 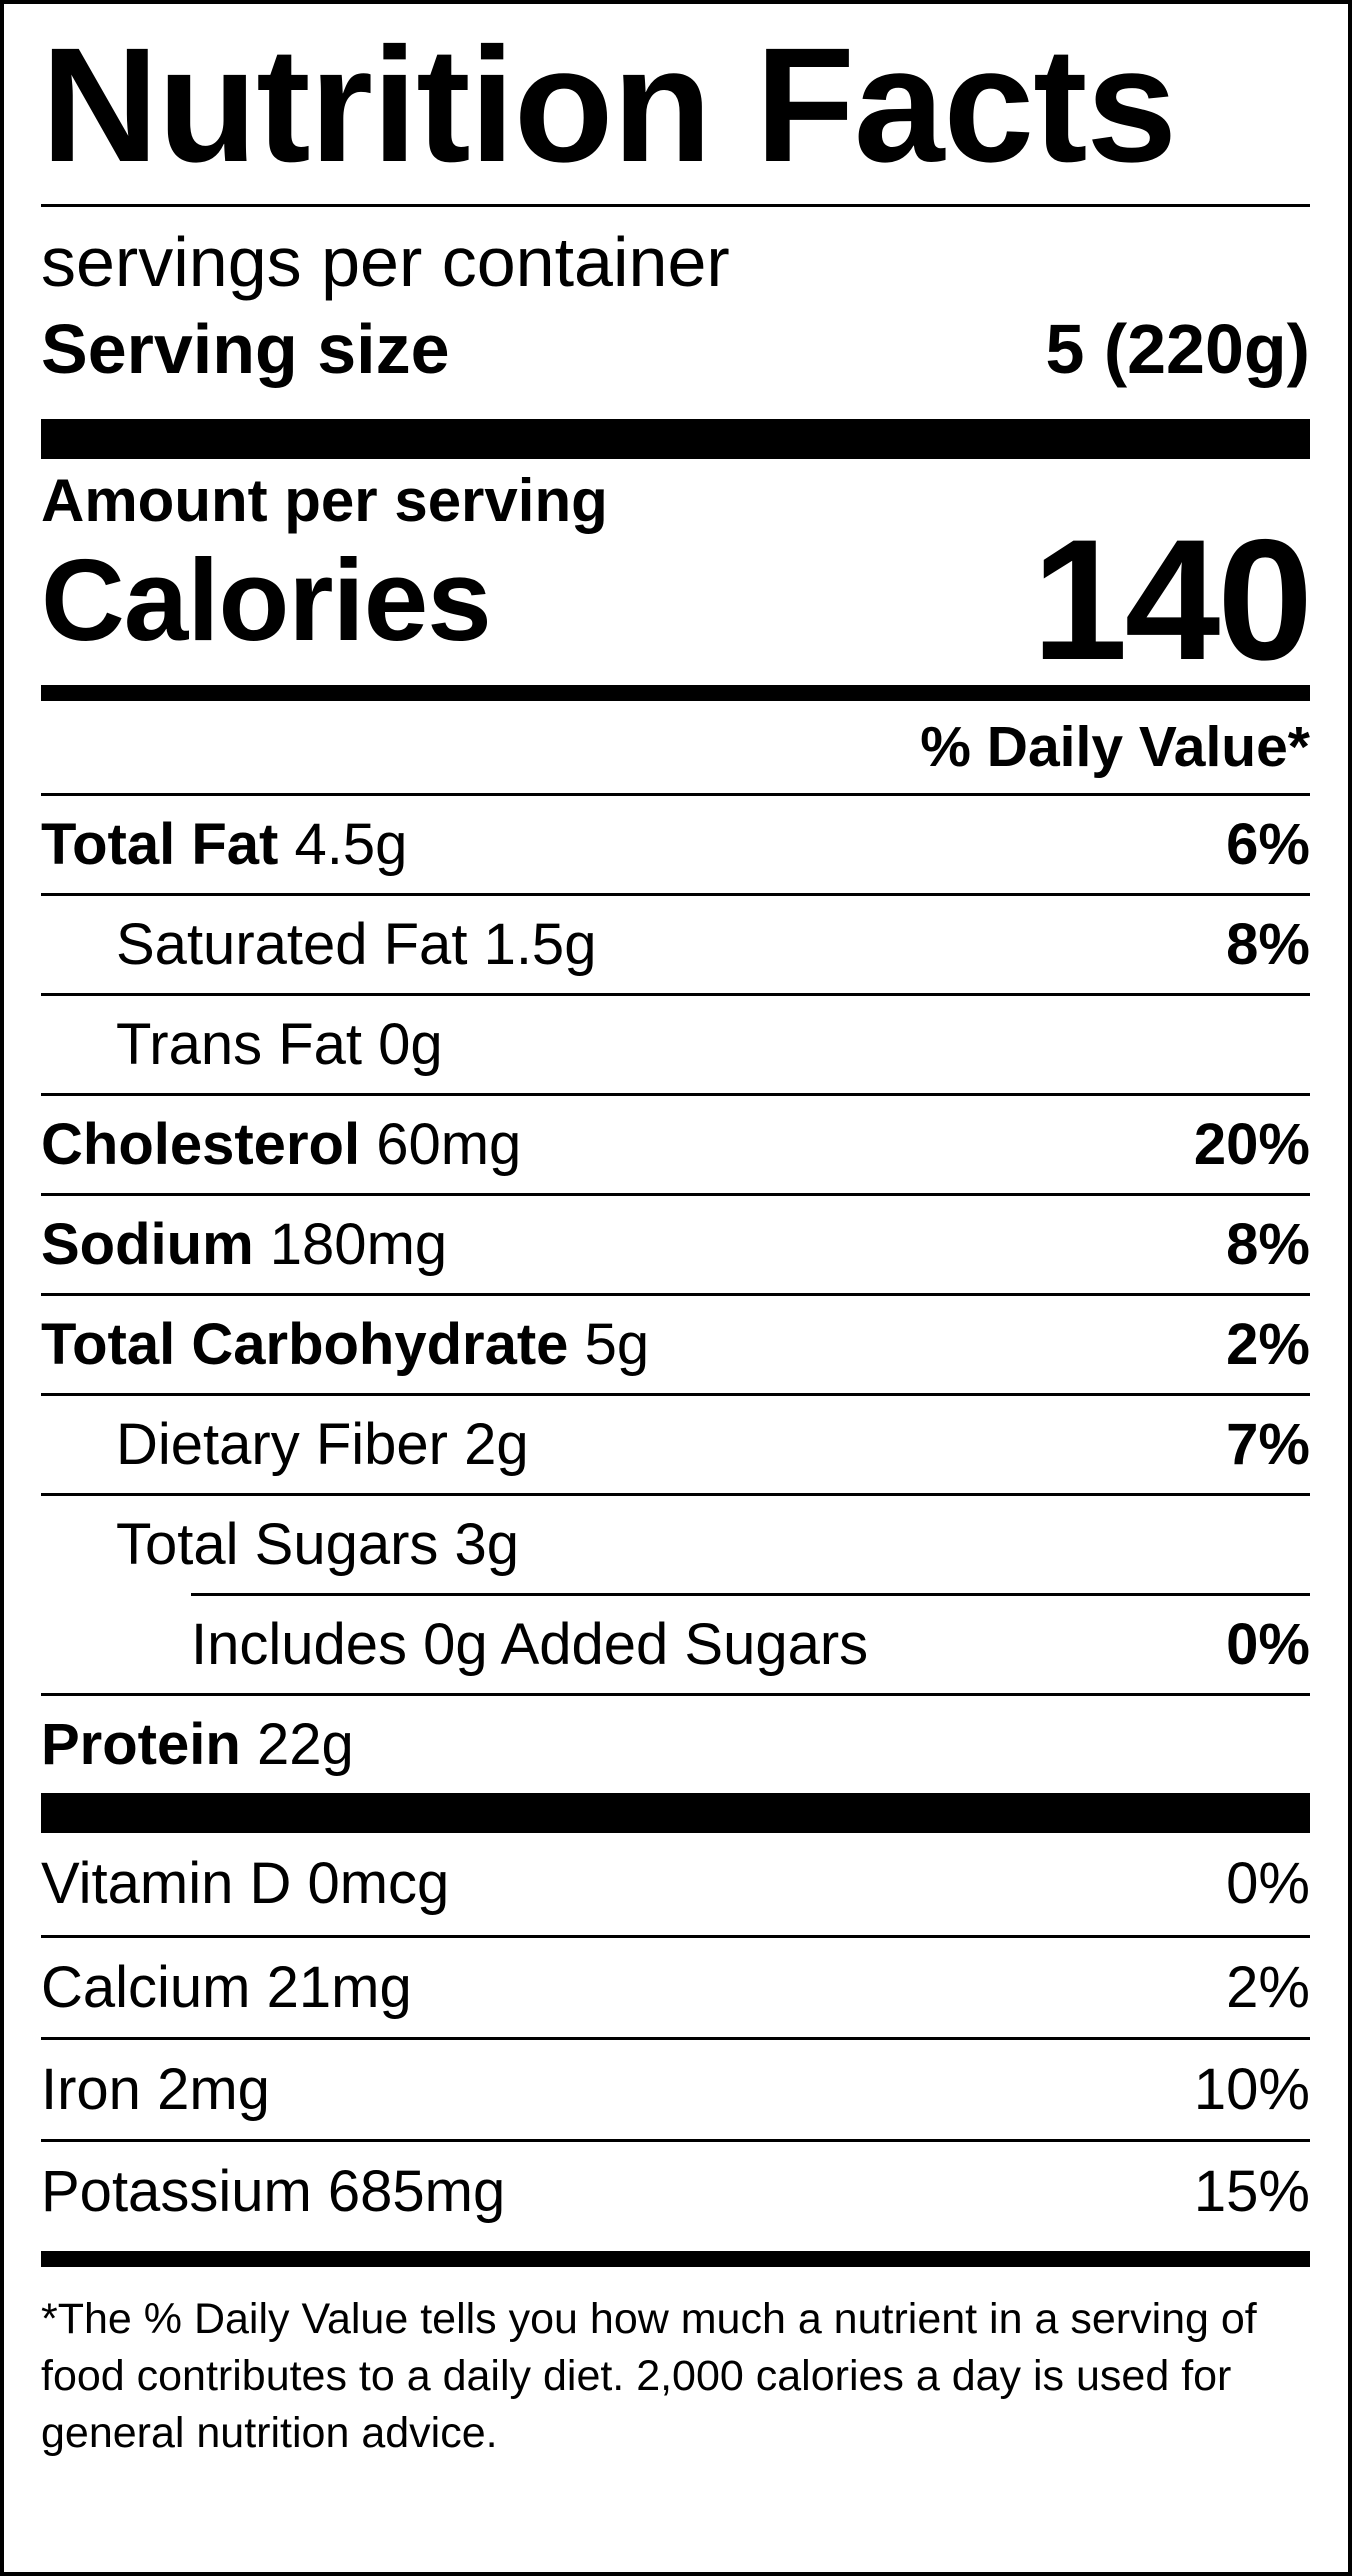 I want to click on vitamin-daily-value: 0%, so click(x=1268, y=1883).